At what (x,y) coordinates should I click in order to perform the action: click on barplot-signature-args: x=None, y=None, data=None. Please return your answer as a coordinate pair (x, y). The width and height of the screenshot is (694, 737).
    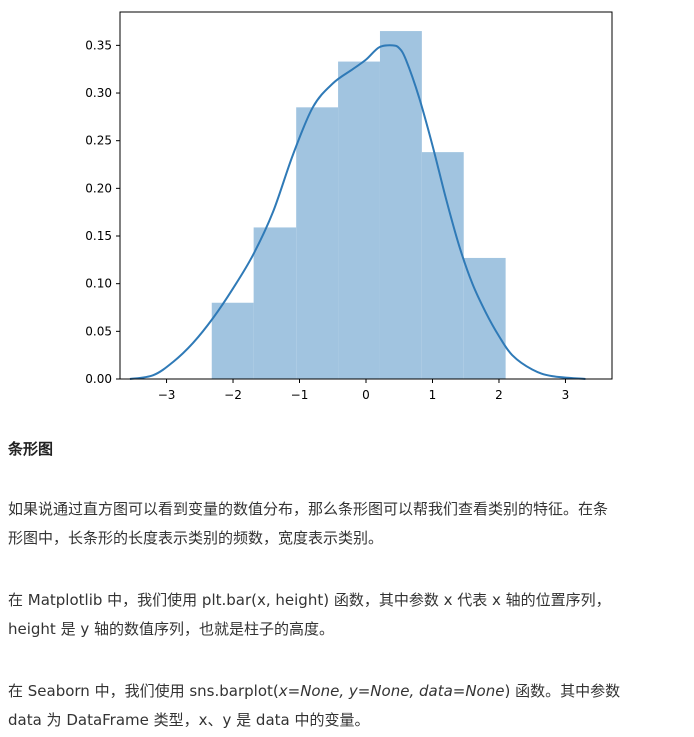
    Looking at the image, I should click on (391, 691).